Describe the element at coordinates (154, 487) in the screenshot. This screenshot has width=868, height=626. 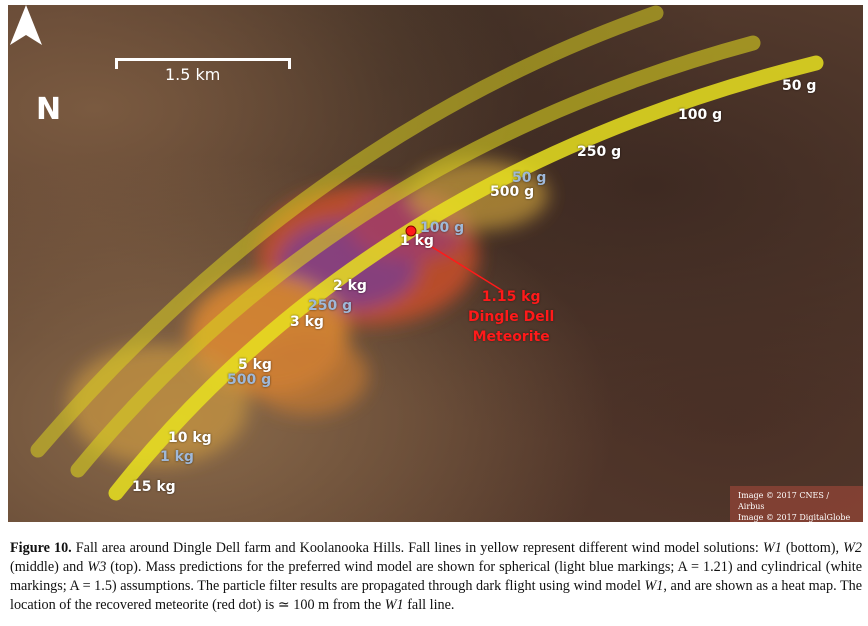
I see `cylindrical-label: 15 kg` at that location.